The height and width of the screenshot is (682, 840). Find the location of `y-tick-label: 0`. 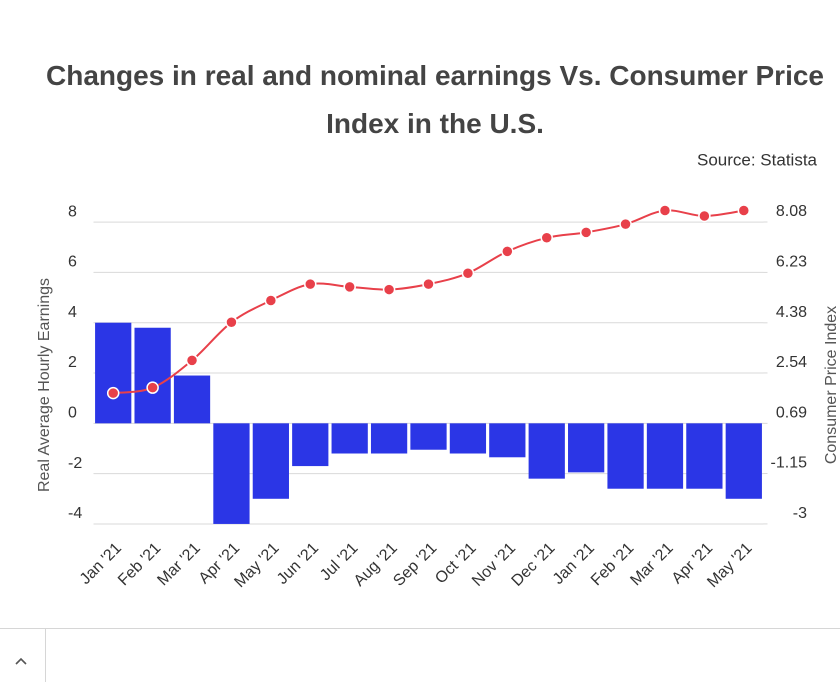

y-tick-label: 0 is located at coordinates (72, 413).